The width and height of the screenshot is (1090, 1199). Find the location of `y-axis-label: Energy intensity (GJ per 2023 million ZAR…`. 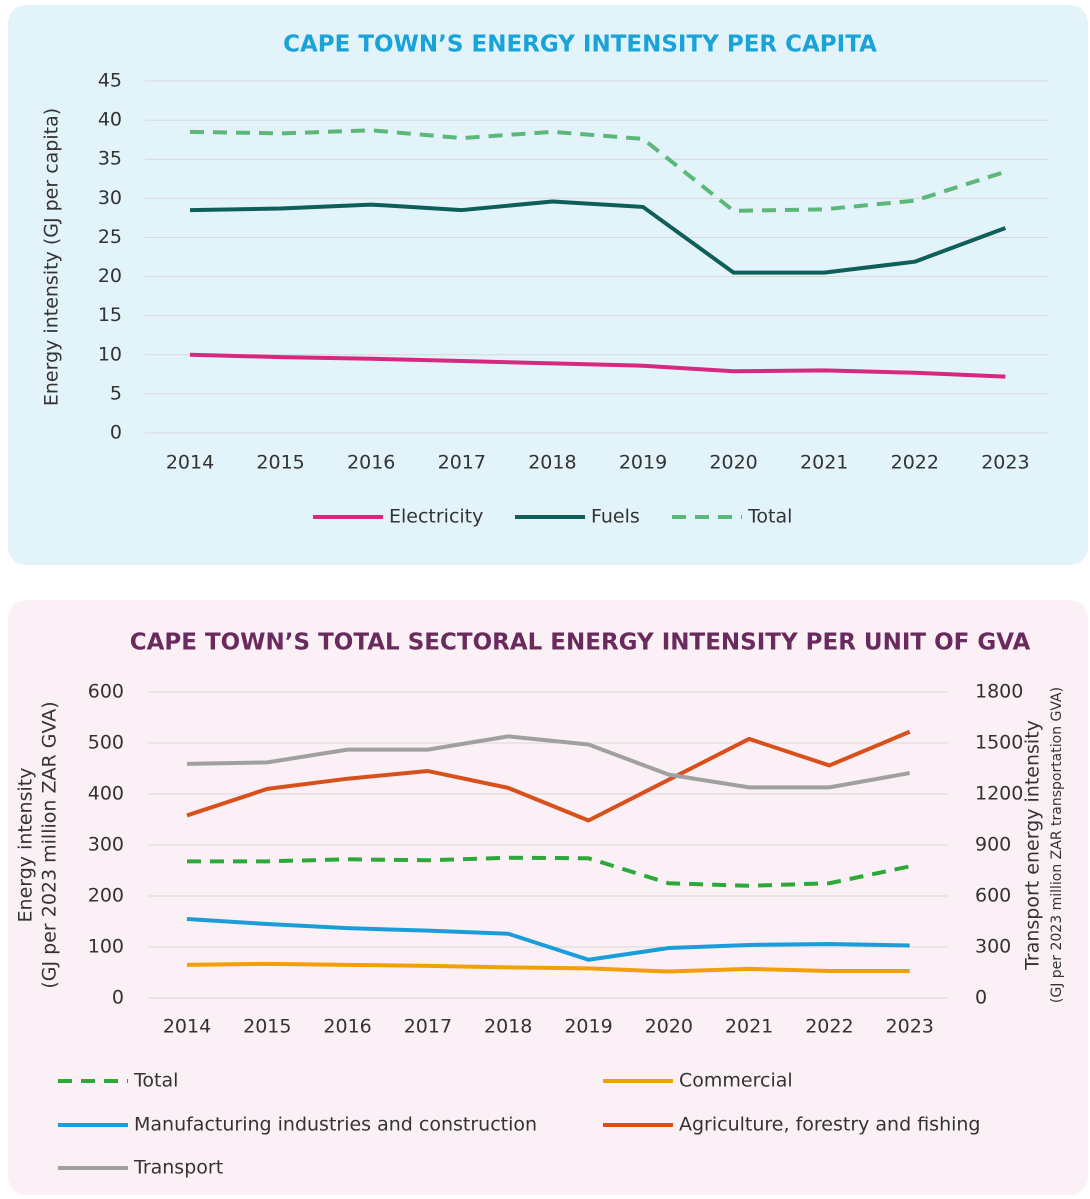

y-axis-label: Energy intensity (GJ per 2023 million ZAR… is located at coordinates (38, 844).